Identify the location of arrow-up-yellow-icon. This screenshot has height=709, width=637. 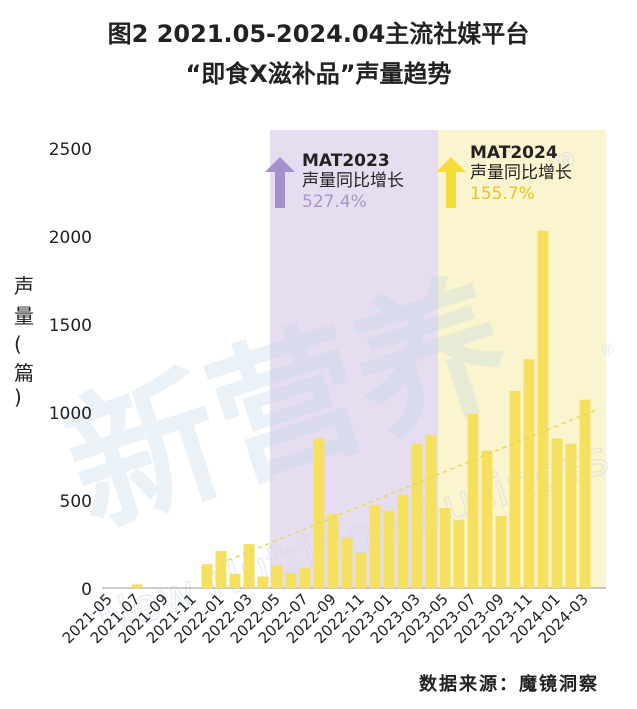
(451, 182).